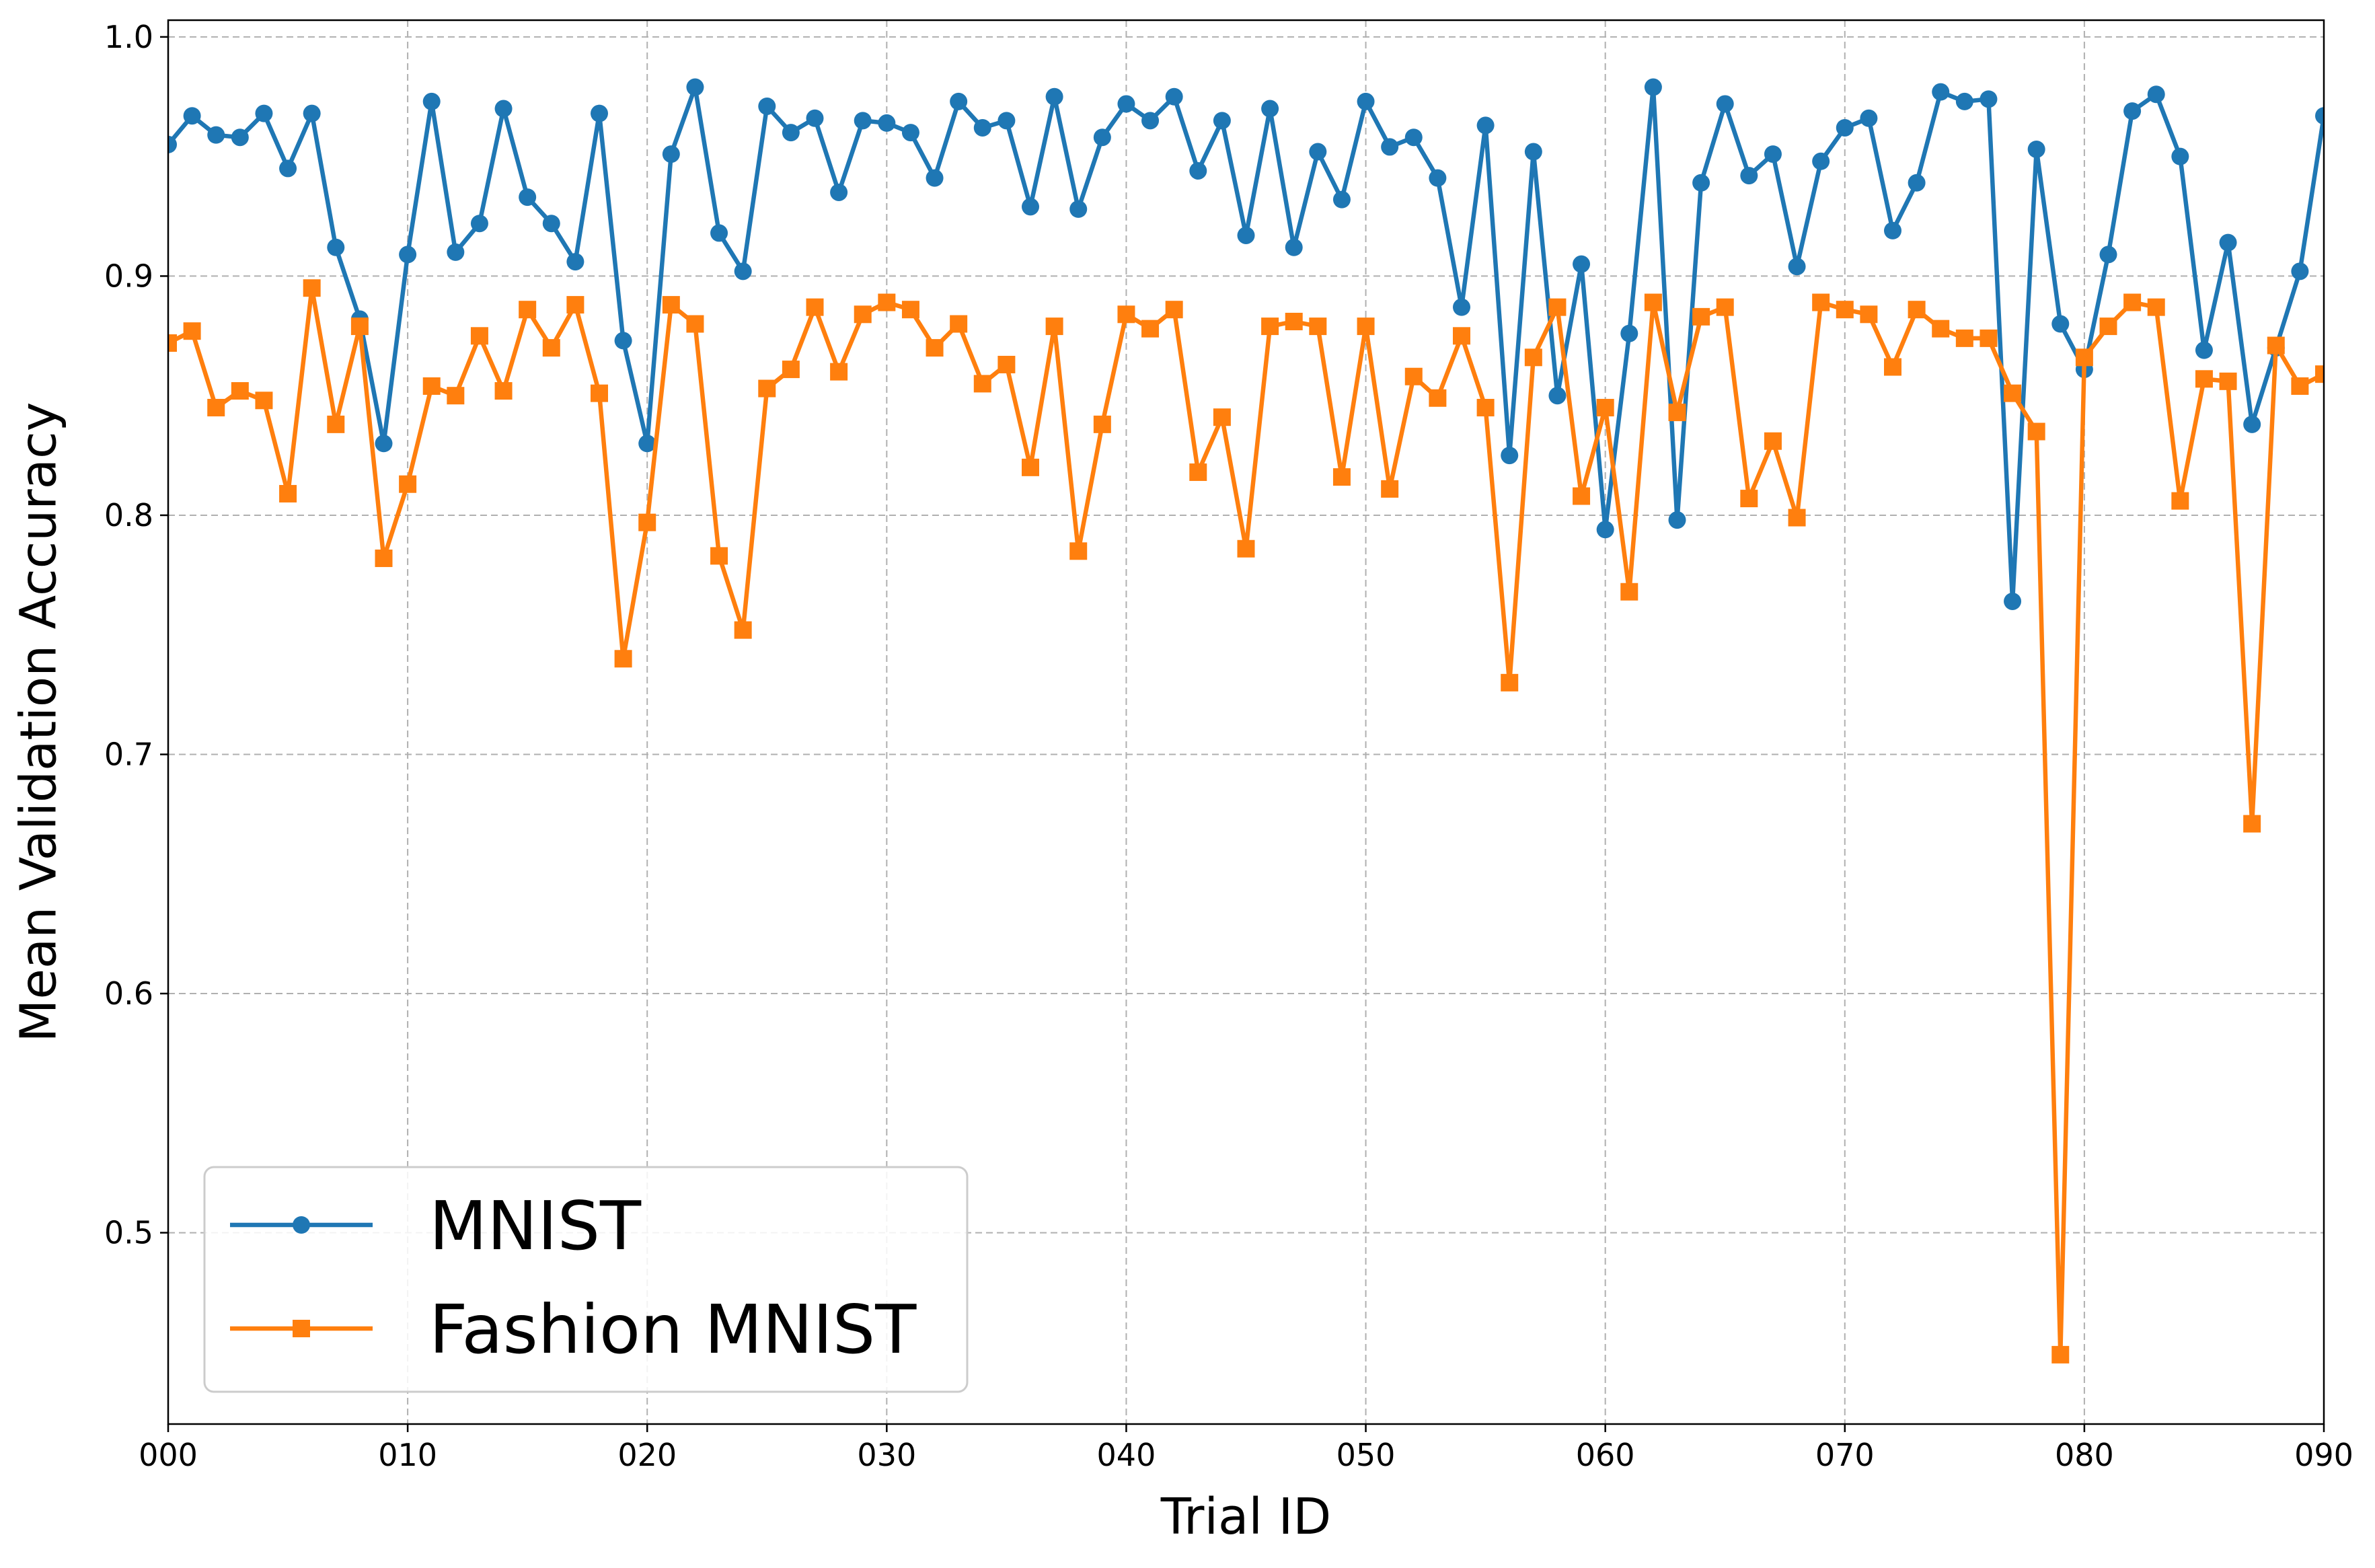  Describe the element at coordinates (673, 1329) in the screenshot. I see `legend-label-fashion-mnist: Fashion MNIST` at that location.